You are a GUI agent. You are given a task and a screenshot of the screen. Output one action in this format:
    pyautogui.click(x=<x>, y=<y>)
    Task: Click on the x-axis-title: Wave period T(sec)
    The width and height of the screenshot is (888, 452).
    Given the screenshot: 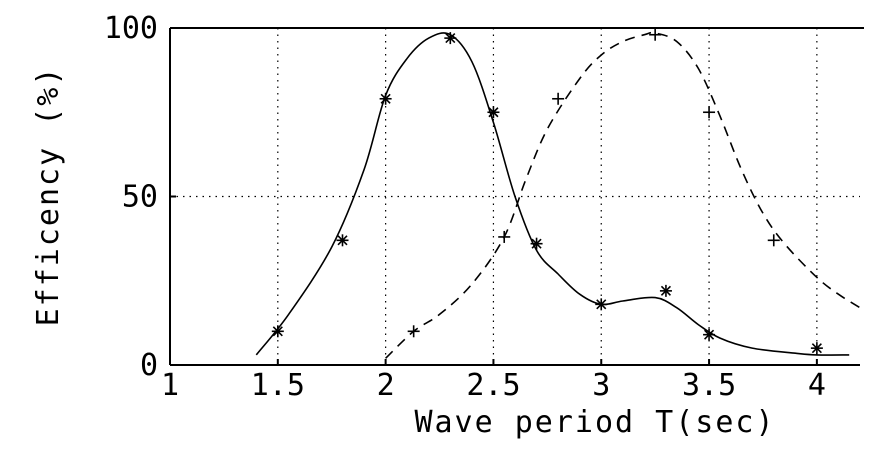 What is the action you would take?
    pyautogui.click(x=594, y=422)
    